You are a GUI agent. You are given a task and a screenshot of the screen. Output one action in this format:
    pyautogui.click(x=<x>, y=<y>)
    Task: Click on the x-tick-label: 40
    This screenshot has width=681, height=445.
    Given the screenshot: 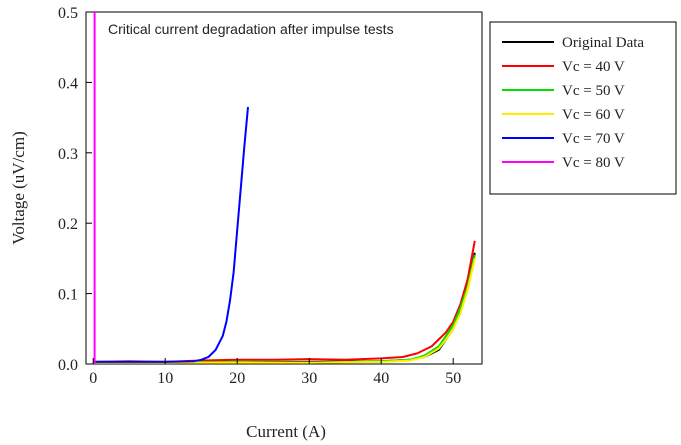 What is the action you would take?
    pyautogui.click(x=381, y=378)
    